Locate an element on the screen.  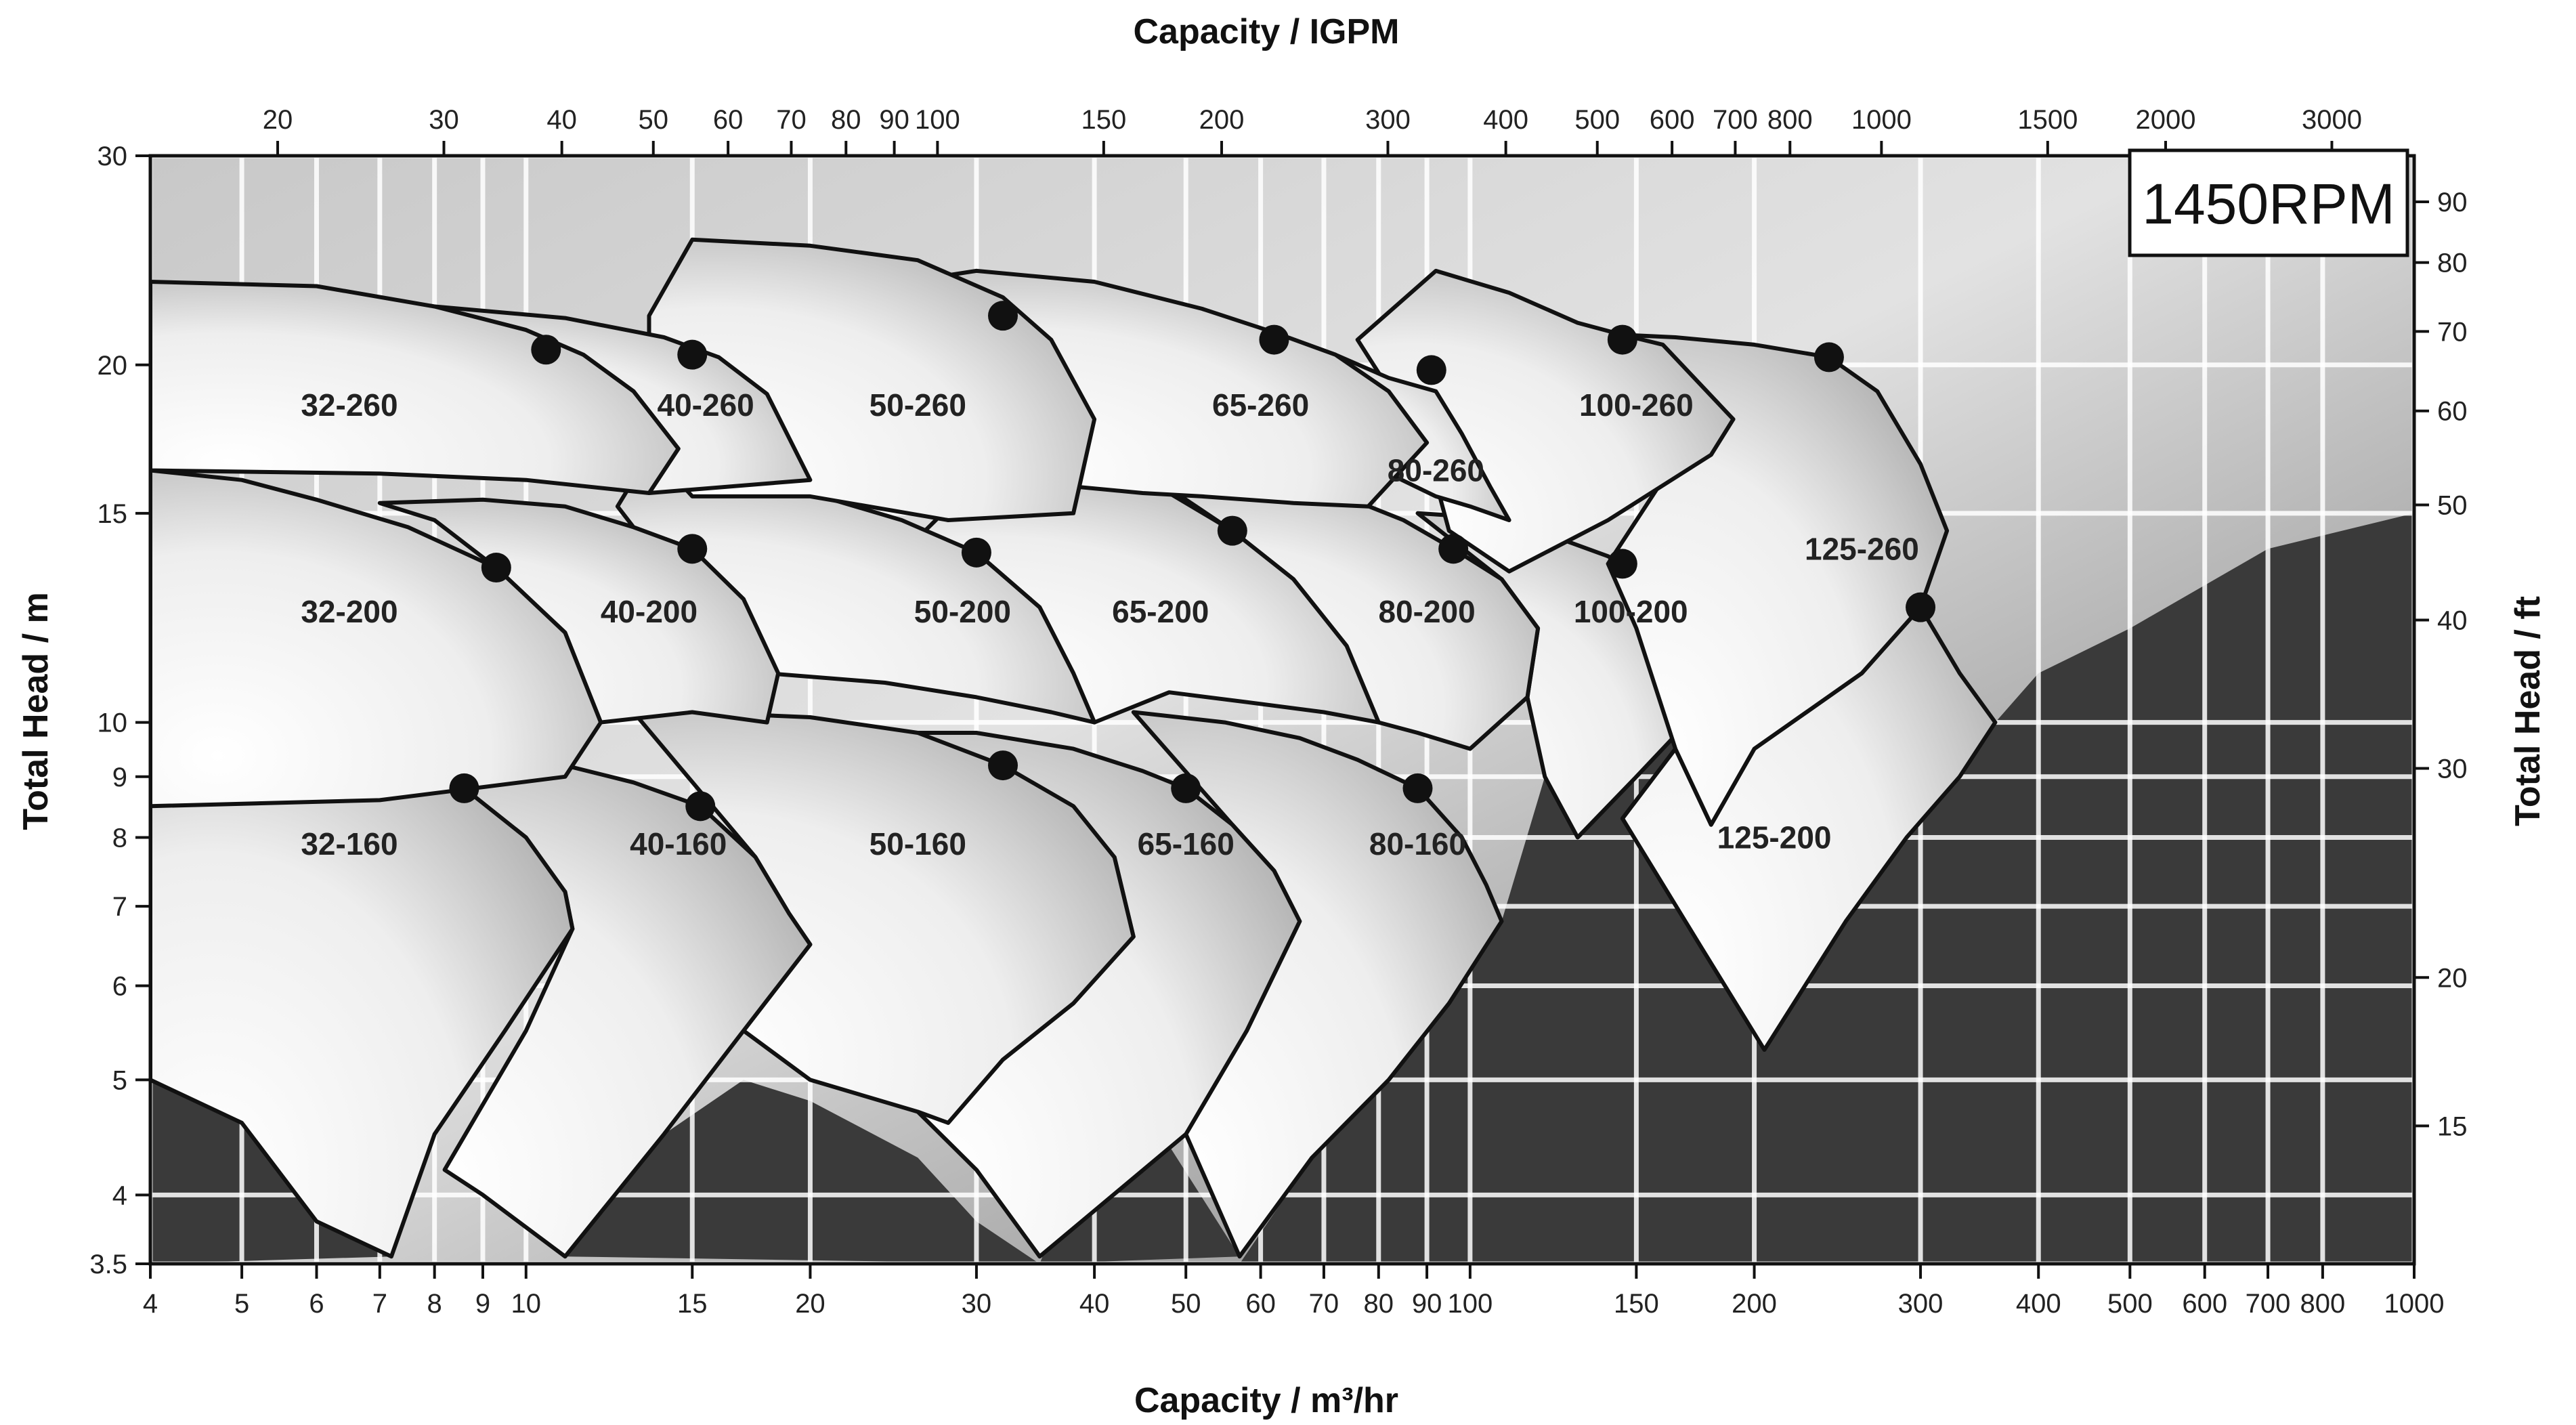
y2-tick-label: 15 is located at coordinates (2452, 1126).